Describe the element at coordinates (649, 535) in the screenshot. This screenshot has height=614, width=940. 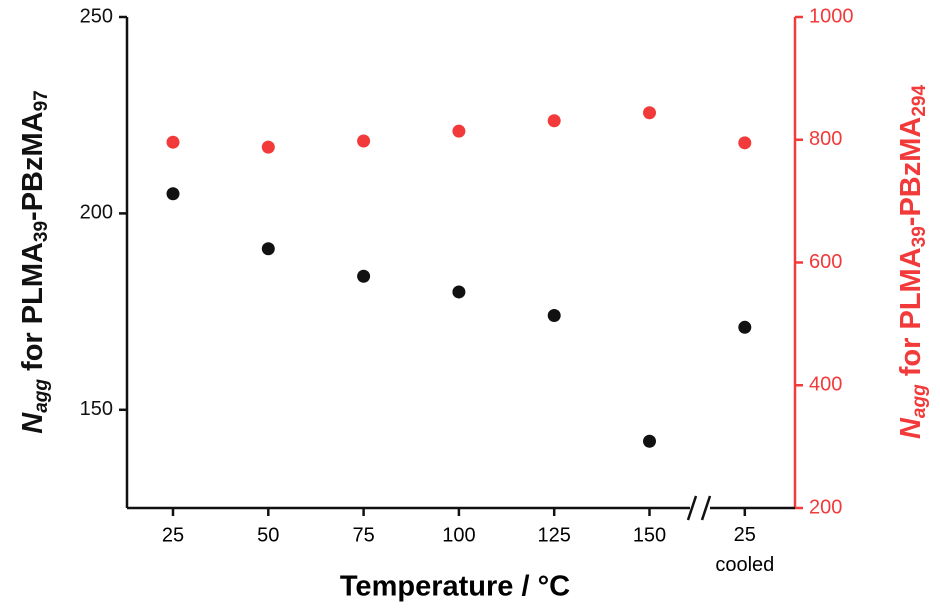
I see `x-tick-label: 150` at that location.